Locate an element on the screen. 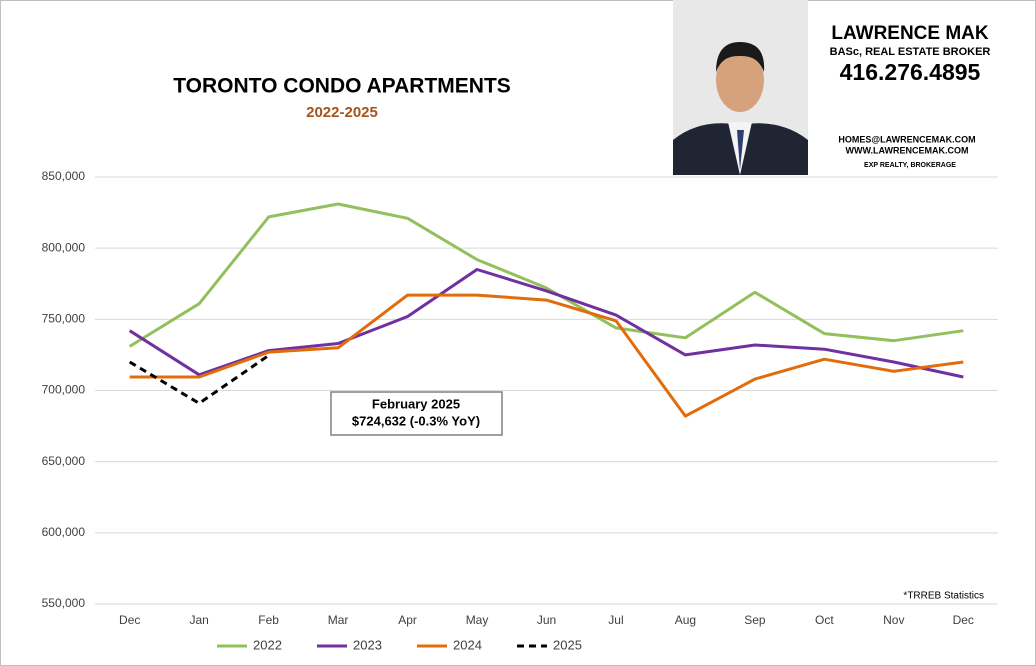  legend-label: 2023 is located at coordinates (367, 644).